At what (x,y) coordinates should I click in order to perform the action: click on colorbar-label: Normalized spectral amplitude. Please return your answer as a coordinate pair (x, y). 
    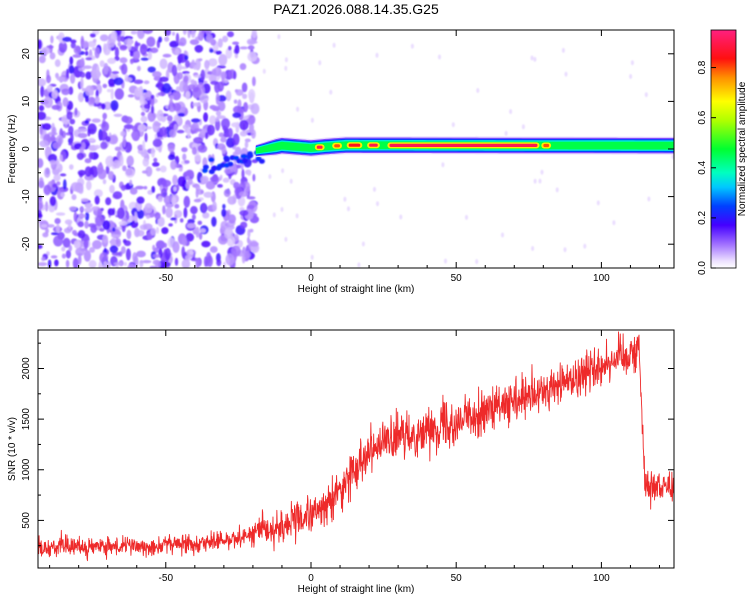
    Looking at the image, I should click on (742, 148).